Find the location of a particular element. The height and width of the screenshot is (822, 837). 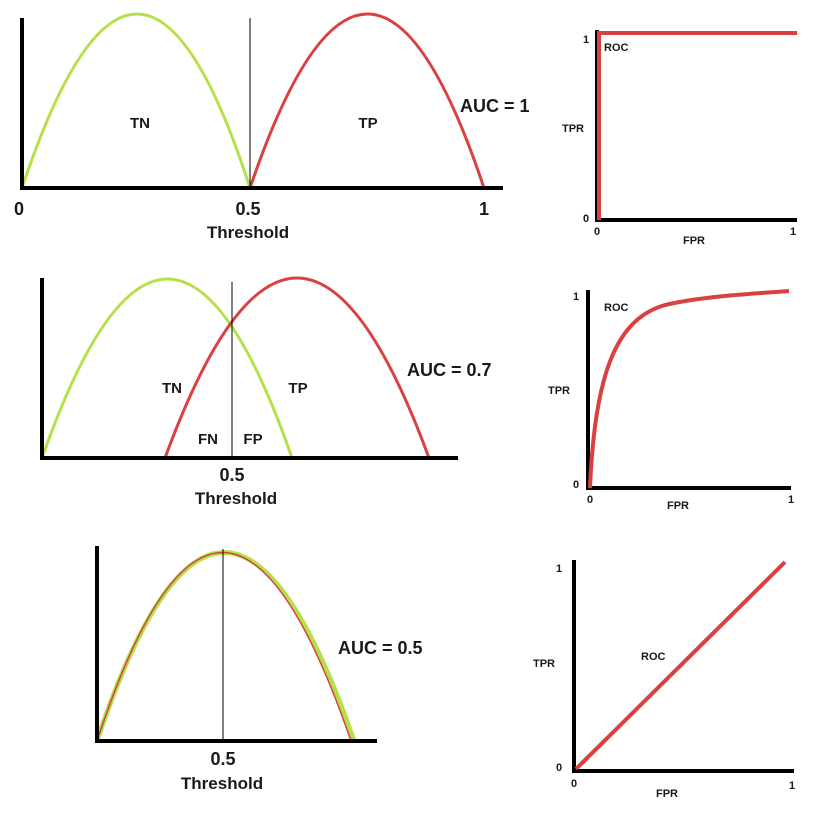

region-label-fn: FN is located at coordinates (208, 439).